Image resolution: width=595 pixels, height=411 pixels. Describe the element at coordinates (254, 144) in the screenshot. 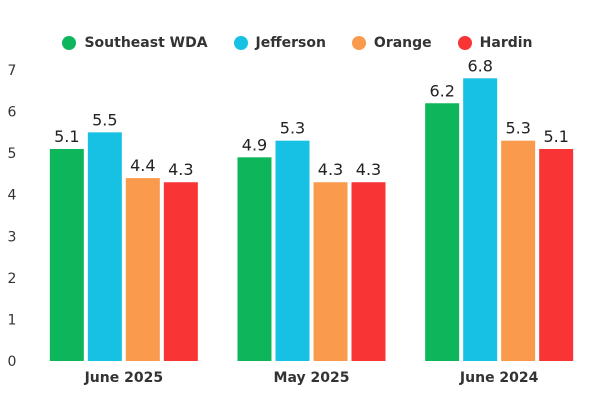

I see `bar-value-label: 4.9` at that location.